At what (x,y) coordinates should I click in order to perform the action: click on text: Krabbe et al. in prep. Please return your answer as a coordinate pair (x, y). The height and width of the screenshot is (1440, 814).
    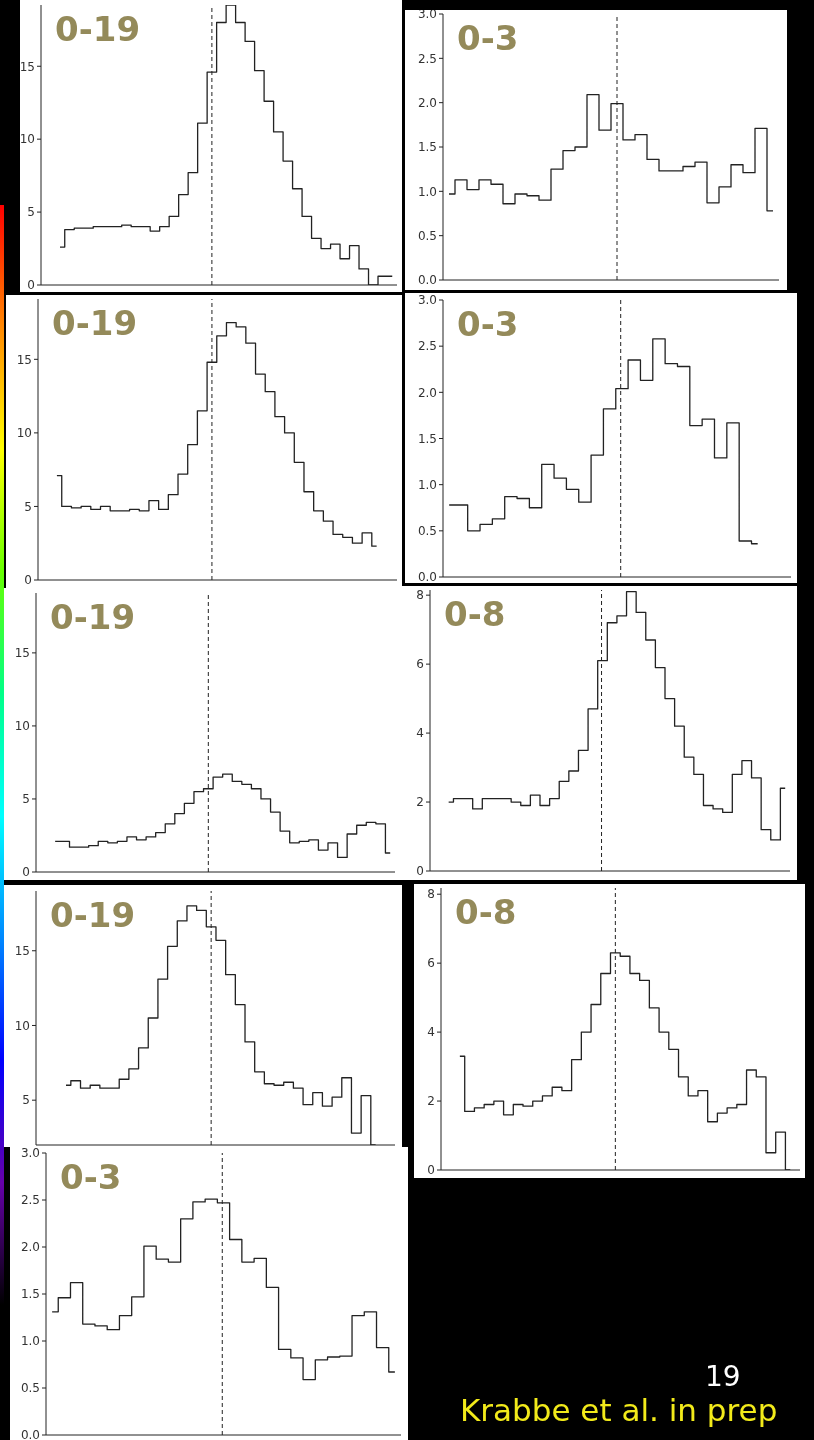
    Looking at the image, I should click on (619, 1410).